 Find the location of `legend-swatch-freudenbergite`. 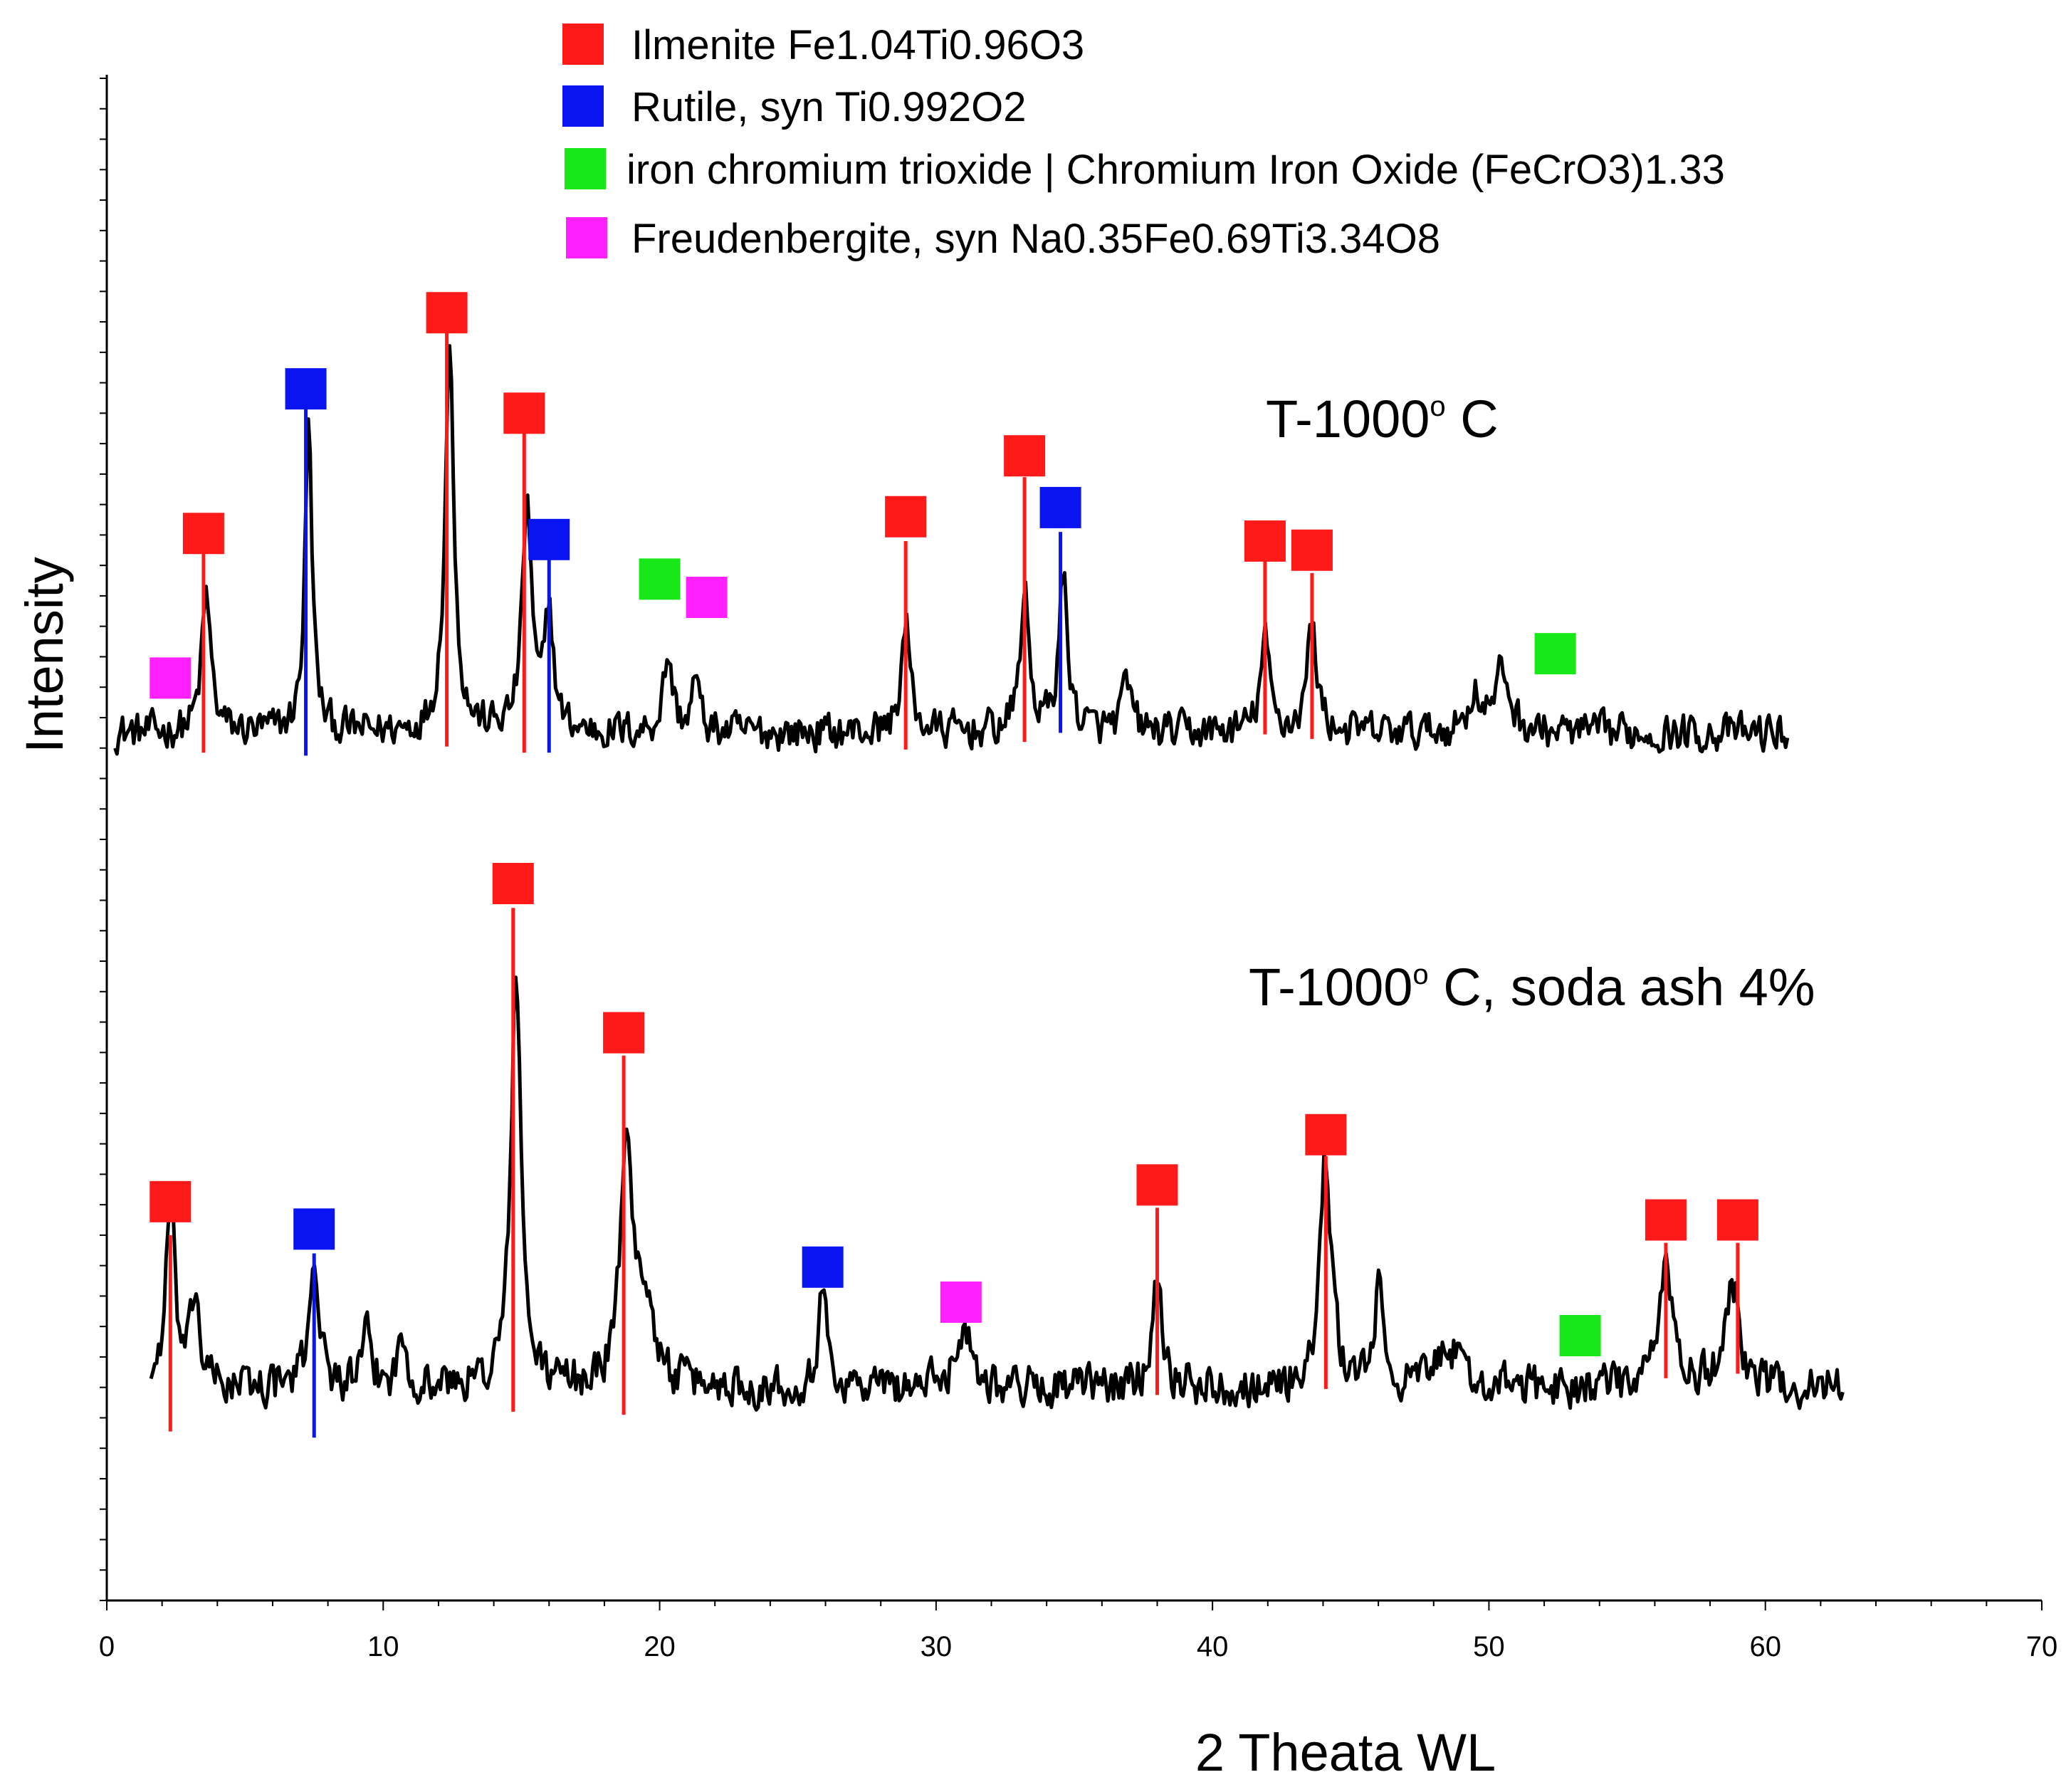

legend-swatch-freudenbergite is located at coordinates (586, 237).